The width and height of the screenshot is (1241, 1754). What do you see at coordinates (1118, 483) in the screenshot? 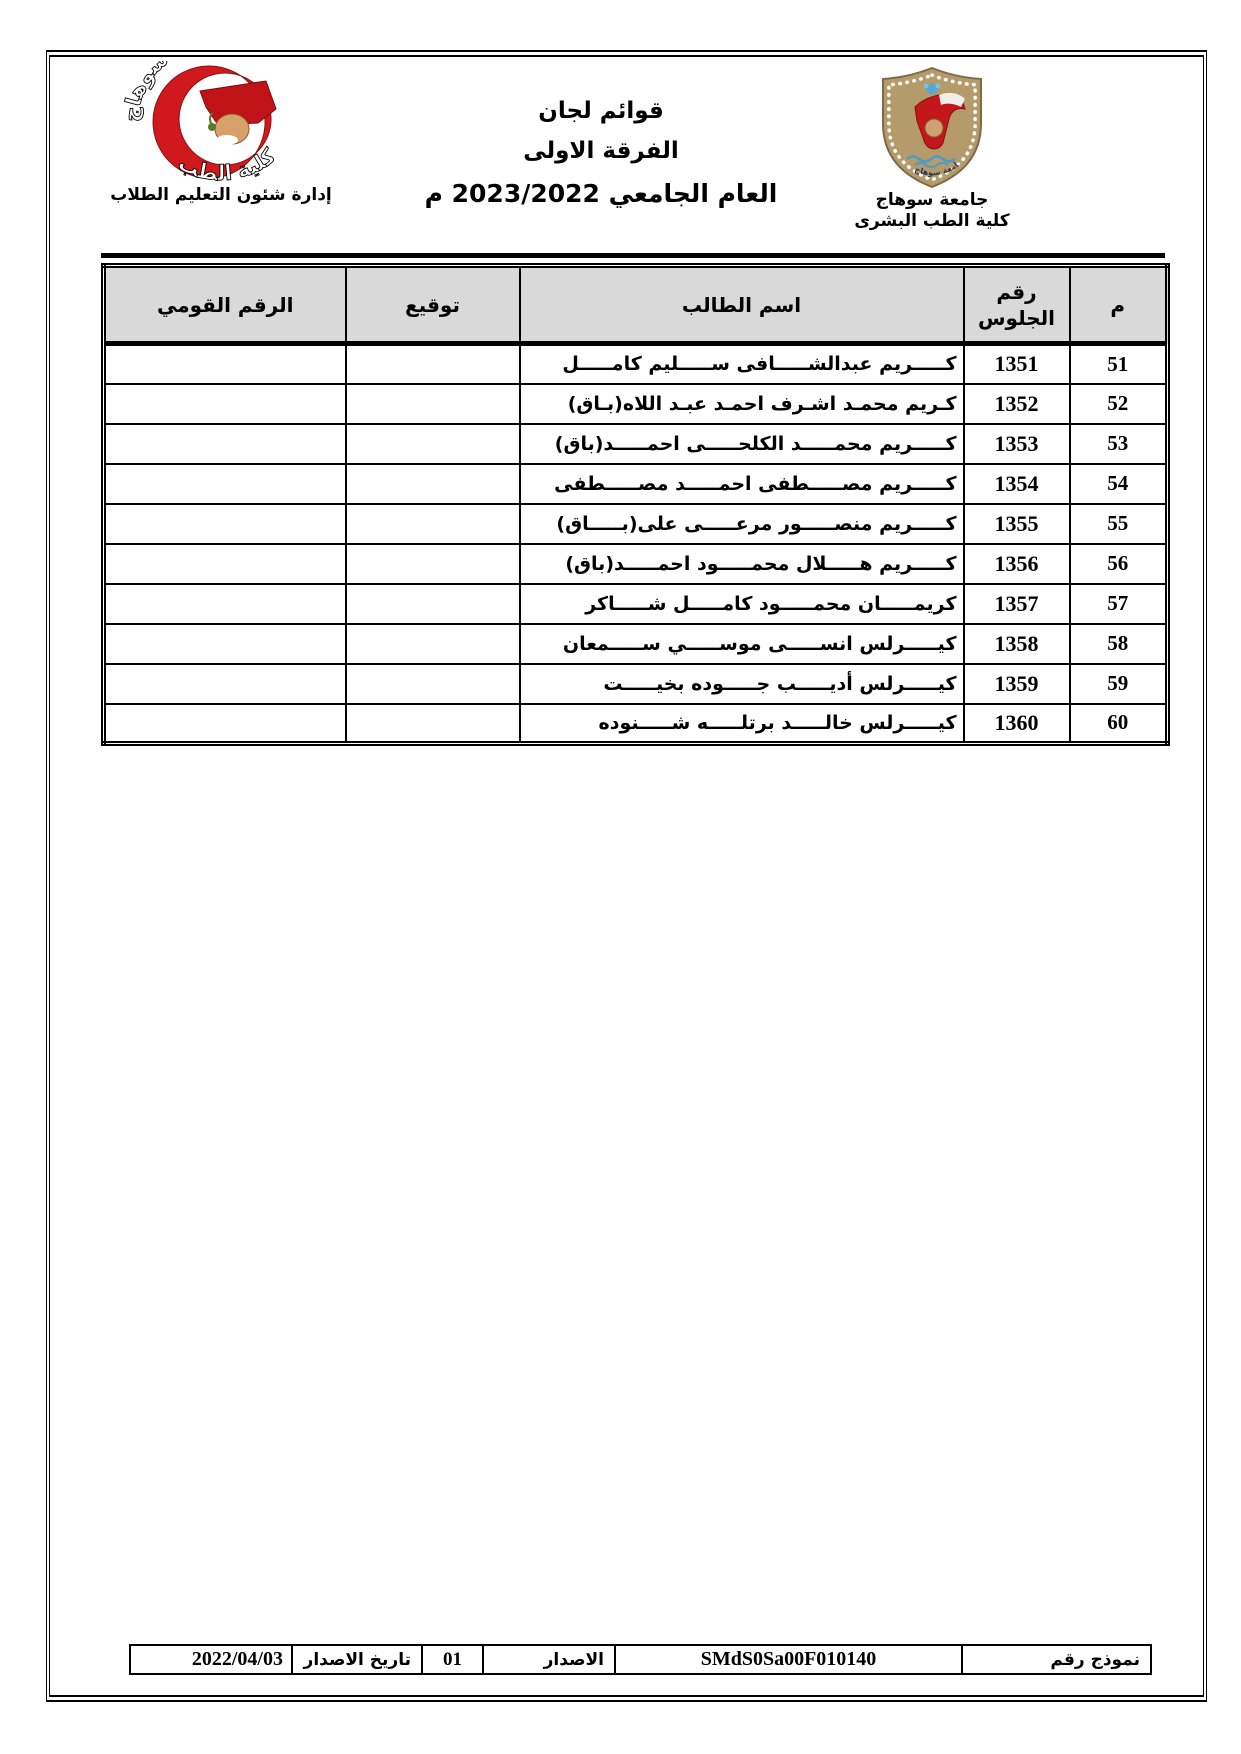
I see `row-index: 54` at bounding box center [1118, 483].